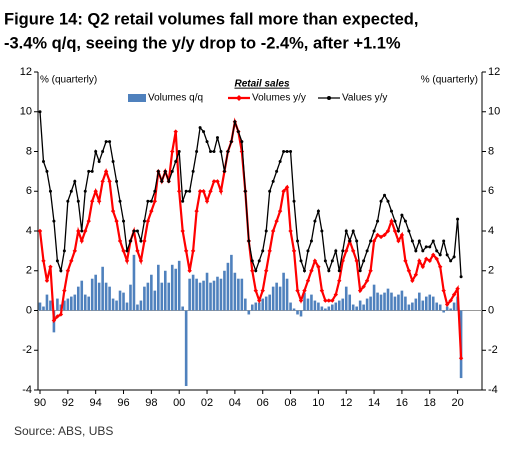  I want to click on y-tick-label: 0, so click(29, 310).